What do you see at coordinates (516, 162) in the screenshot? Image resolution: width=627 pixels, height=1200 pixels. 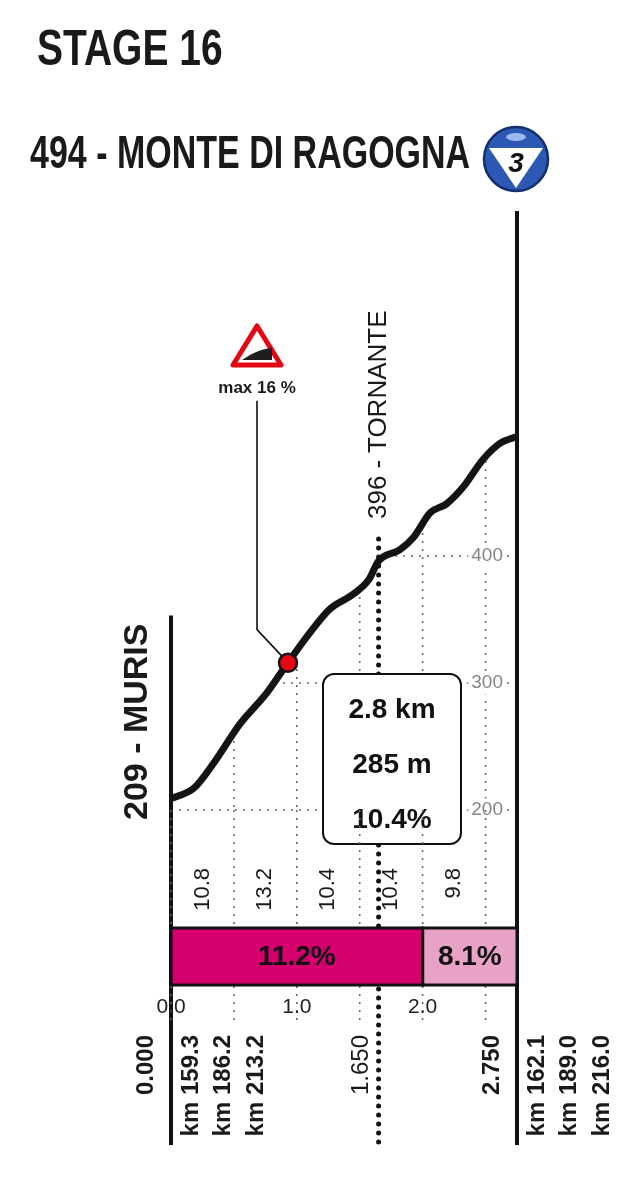 I see `text: 3` at bounding box center [516, 162].